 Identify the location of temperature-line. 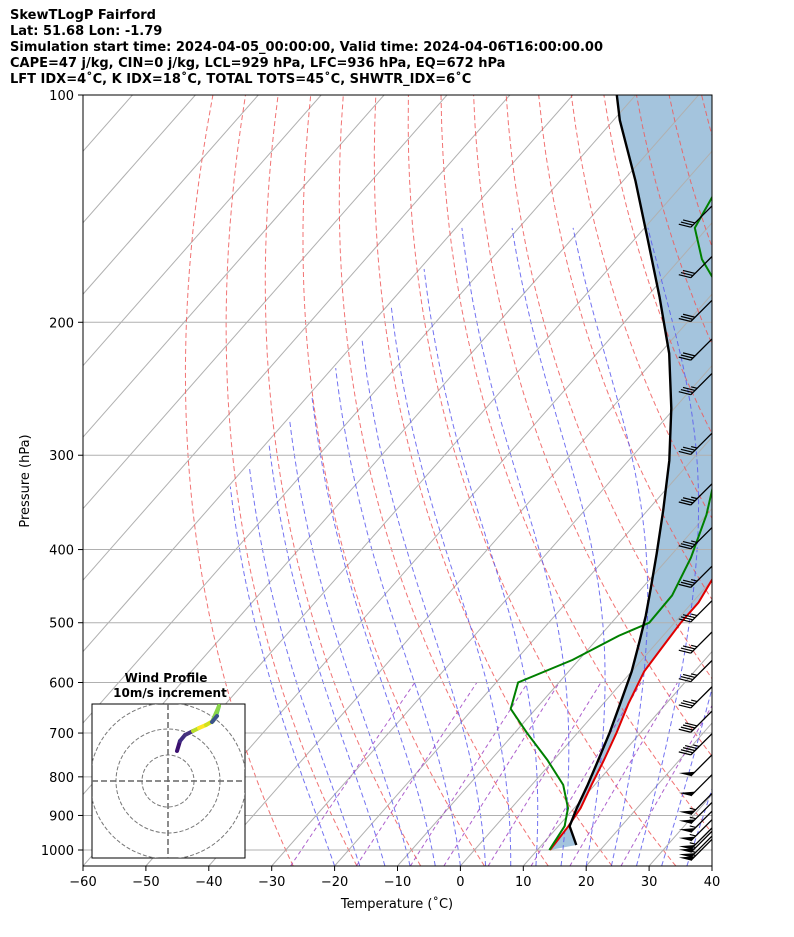
(630, 714).